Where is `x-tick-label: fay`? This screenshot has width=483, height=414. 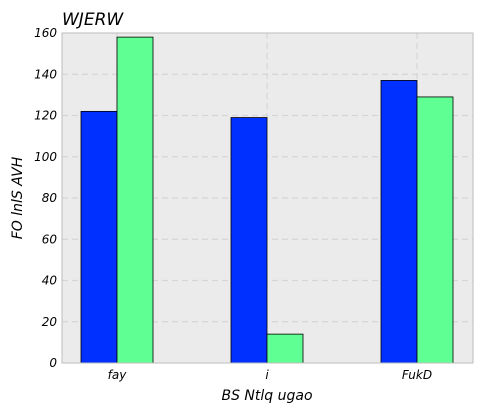 x-tick-label: fay is located at coordinates (118, 375).